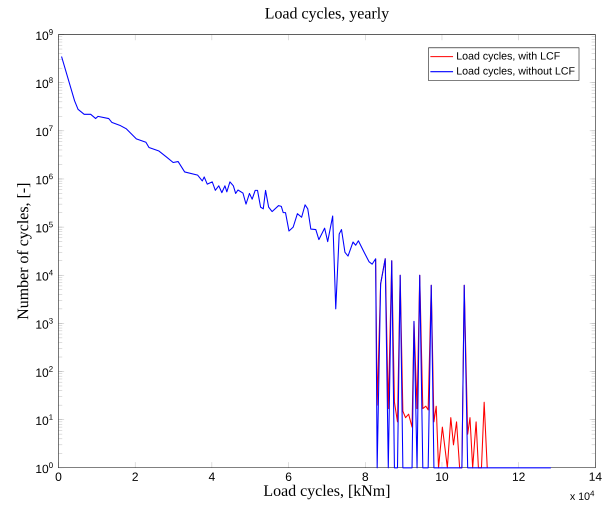 The height and width of the screenshot is (509, 610). Describe the element at coordinates (508, 57) in the screenshot. I see `legend-label: Load cycles, with LCF` at that location.